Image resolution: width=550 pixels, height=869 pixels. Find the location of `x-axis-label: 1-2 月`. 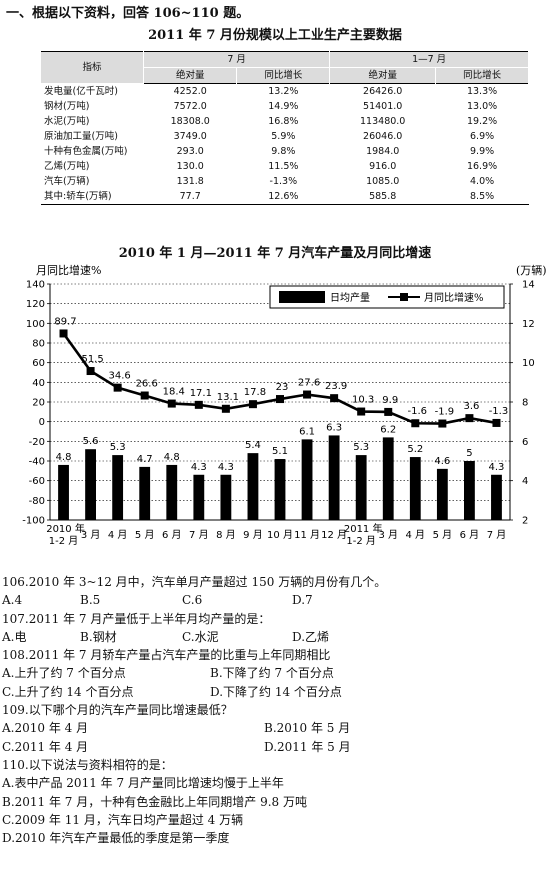

x-axis-label: 1-2 月 is located at coordinates (361, 541).